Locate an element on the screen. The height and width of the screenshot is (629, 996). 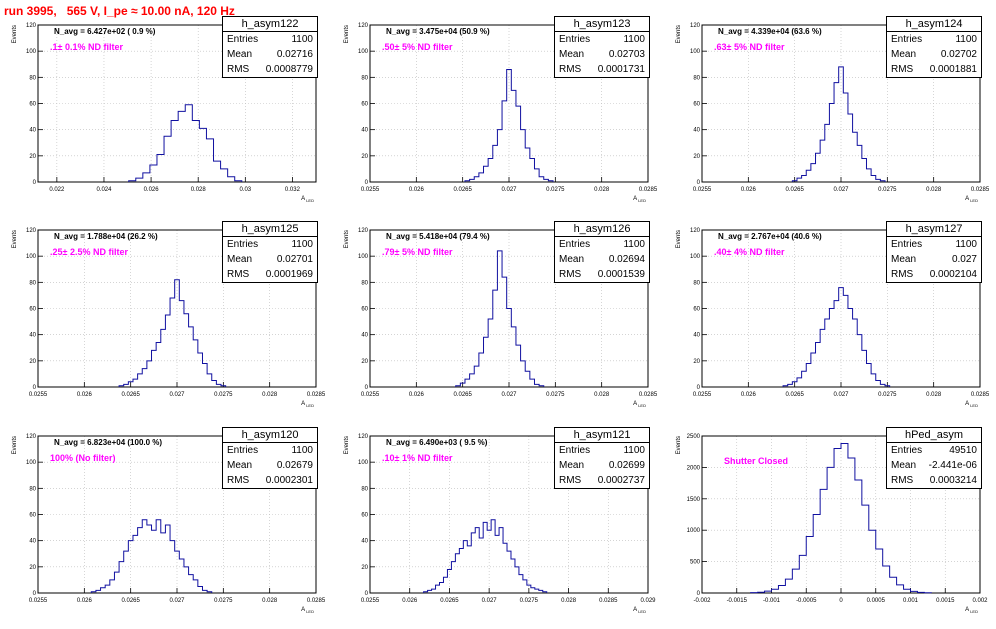
stats-value-rms: 0.0003214 is located at coordinates (953, 480).